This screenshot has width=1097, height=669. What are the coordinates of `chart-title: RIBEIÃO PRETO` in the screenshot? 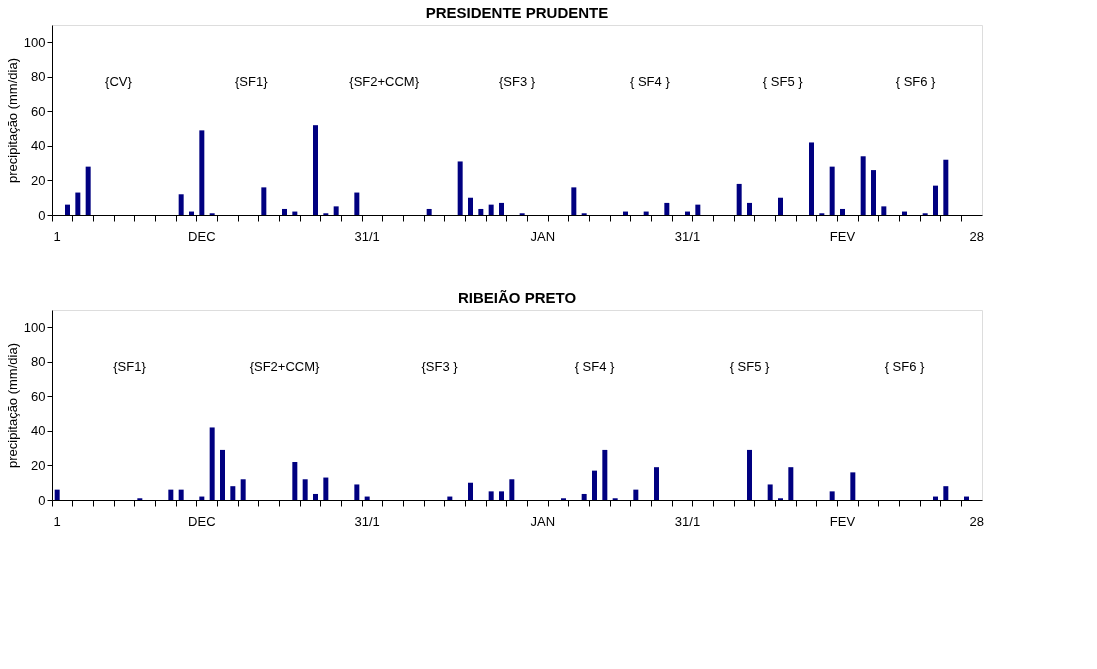 It's located at (517, 297).